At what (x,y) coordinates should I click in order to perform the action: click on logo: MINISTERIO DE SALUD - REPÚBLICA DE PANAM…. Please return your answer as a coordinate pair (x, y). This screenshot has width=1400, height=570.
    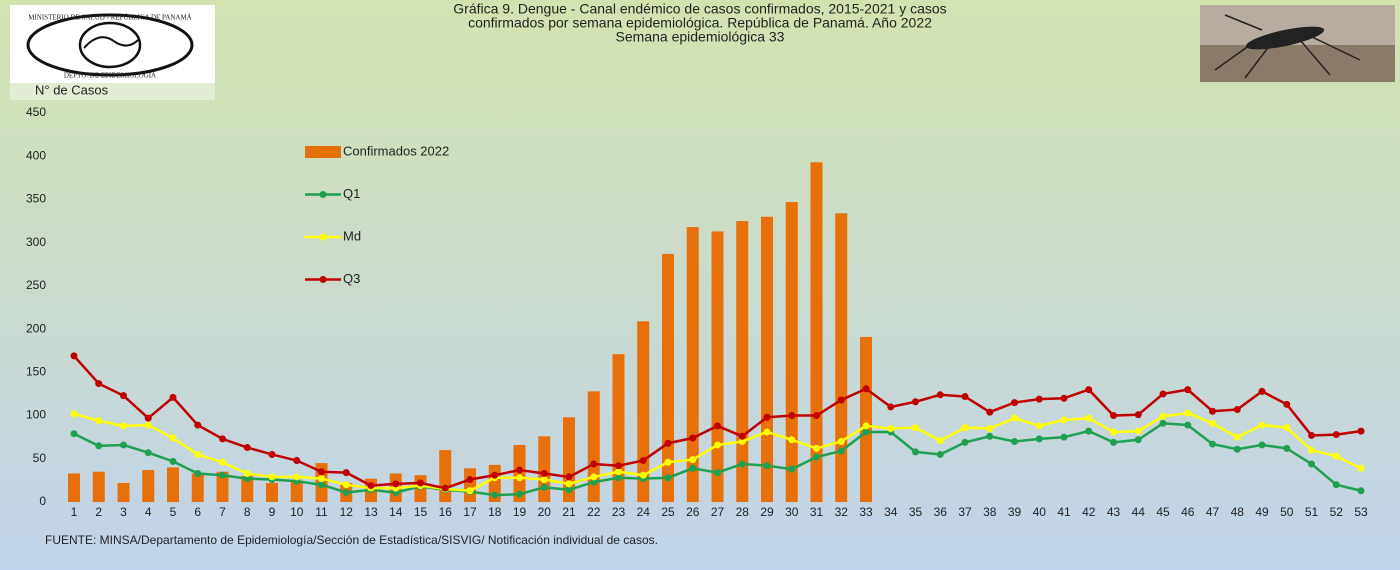
    Looking at the image, I should click on (112, 52).